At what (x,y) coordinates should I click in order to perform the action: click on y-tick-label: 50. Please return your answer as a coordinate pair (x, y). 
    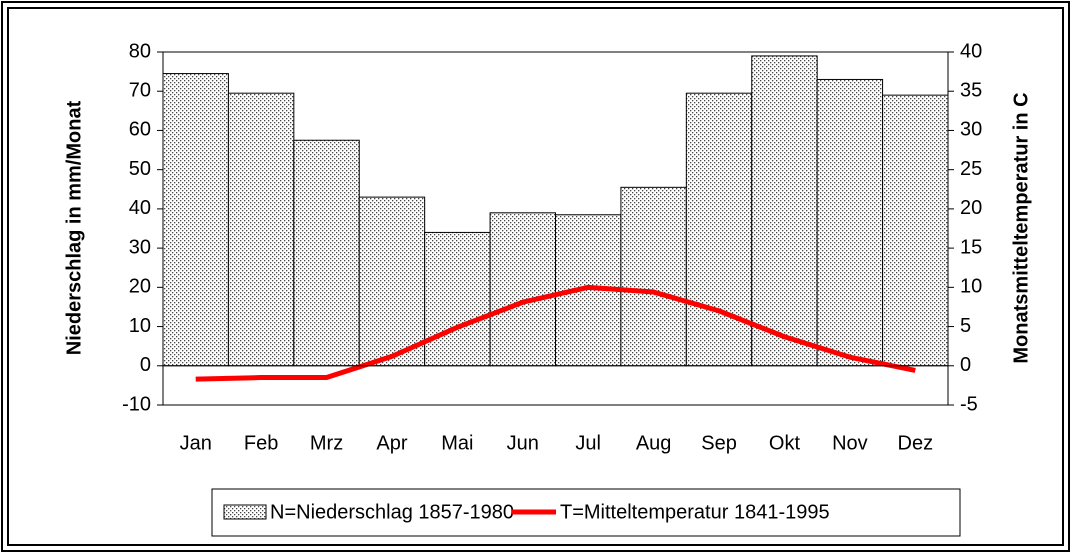
    Looking at the image, I should click on (140, 169).